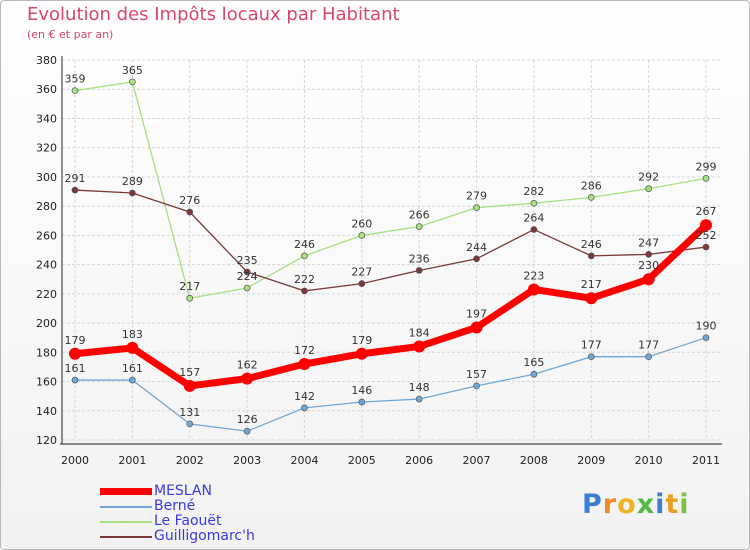  I want to click on data-label-guilligomarc-h: 235, so click(247, 260).